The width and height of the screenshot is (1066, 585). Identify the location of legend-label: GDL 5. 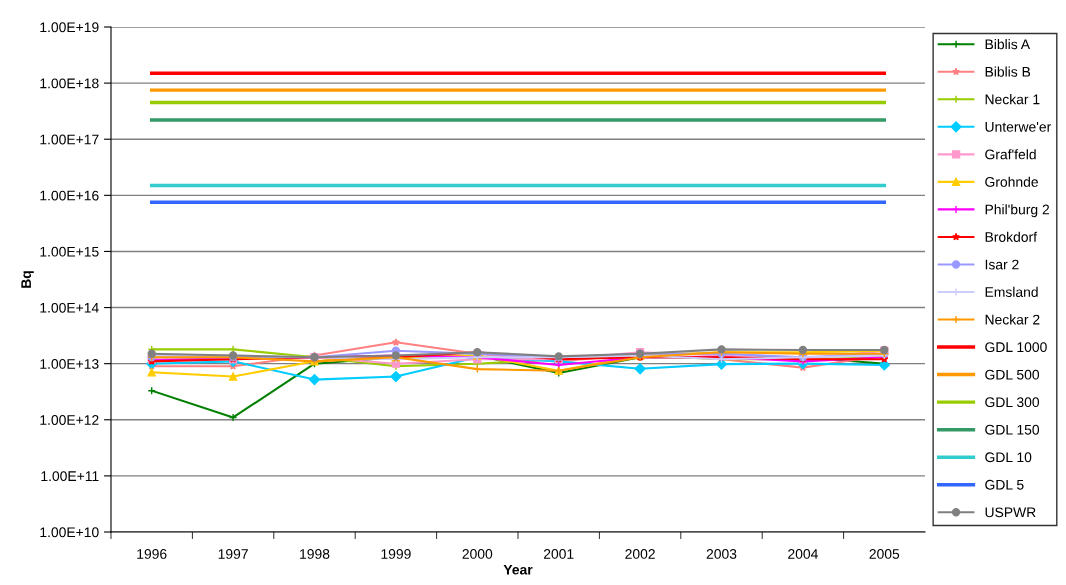
(1004, 484).